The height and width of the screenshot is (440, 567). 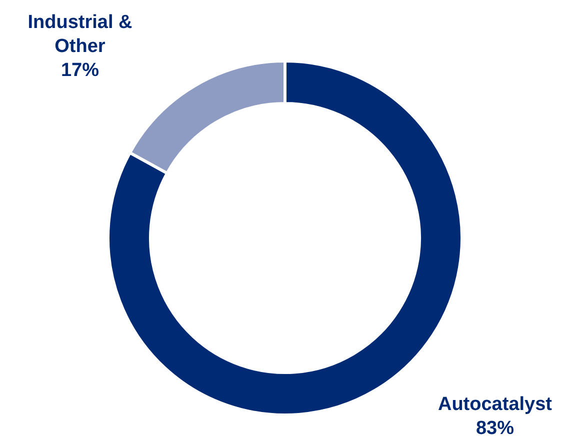 I want to click on slice-label: Autocatalyst, so click(x=495, y=404).